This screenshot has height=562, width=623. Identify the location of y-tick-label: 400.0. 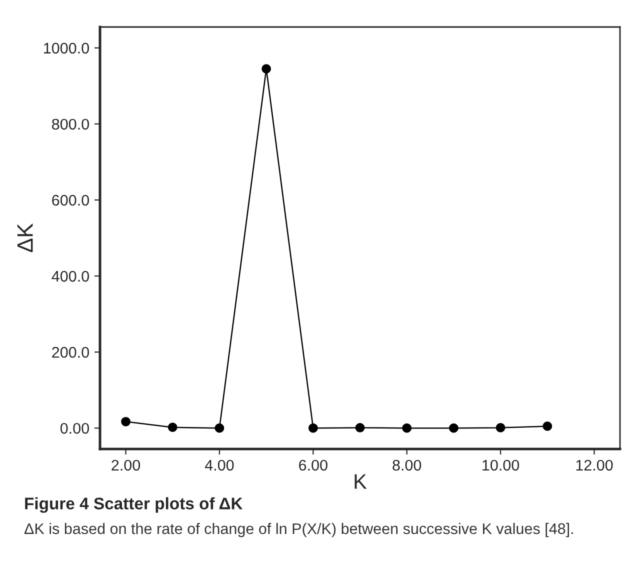
(70, 276).